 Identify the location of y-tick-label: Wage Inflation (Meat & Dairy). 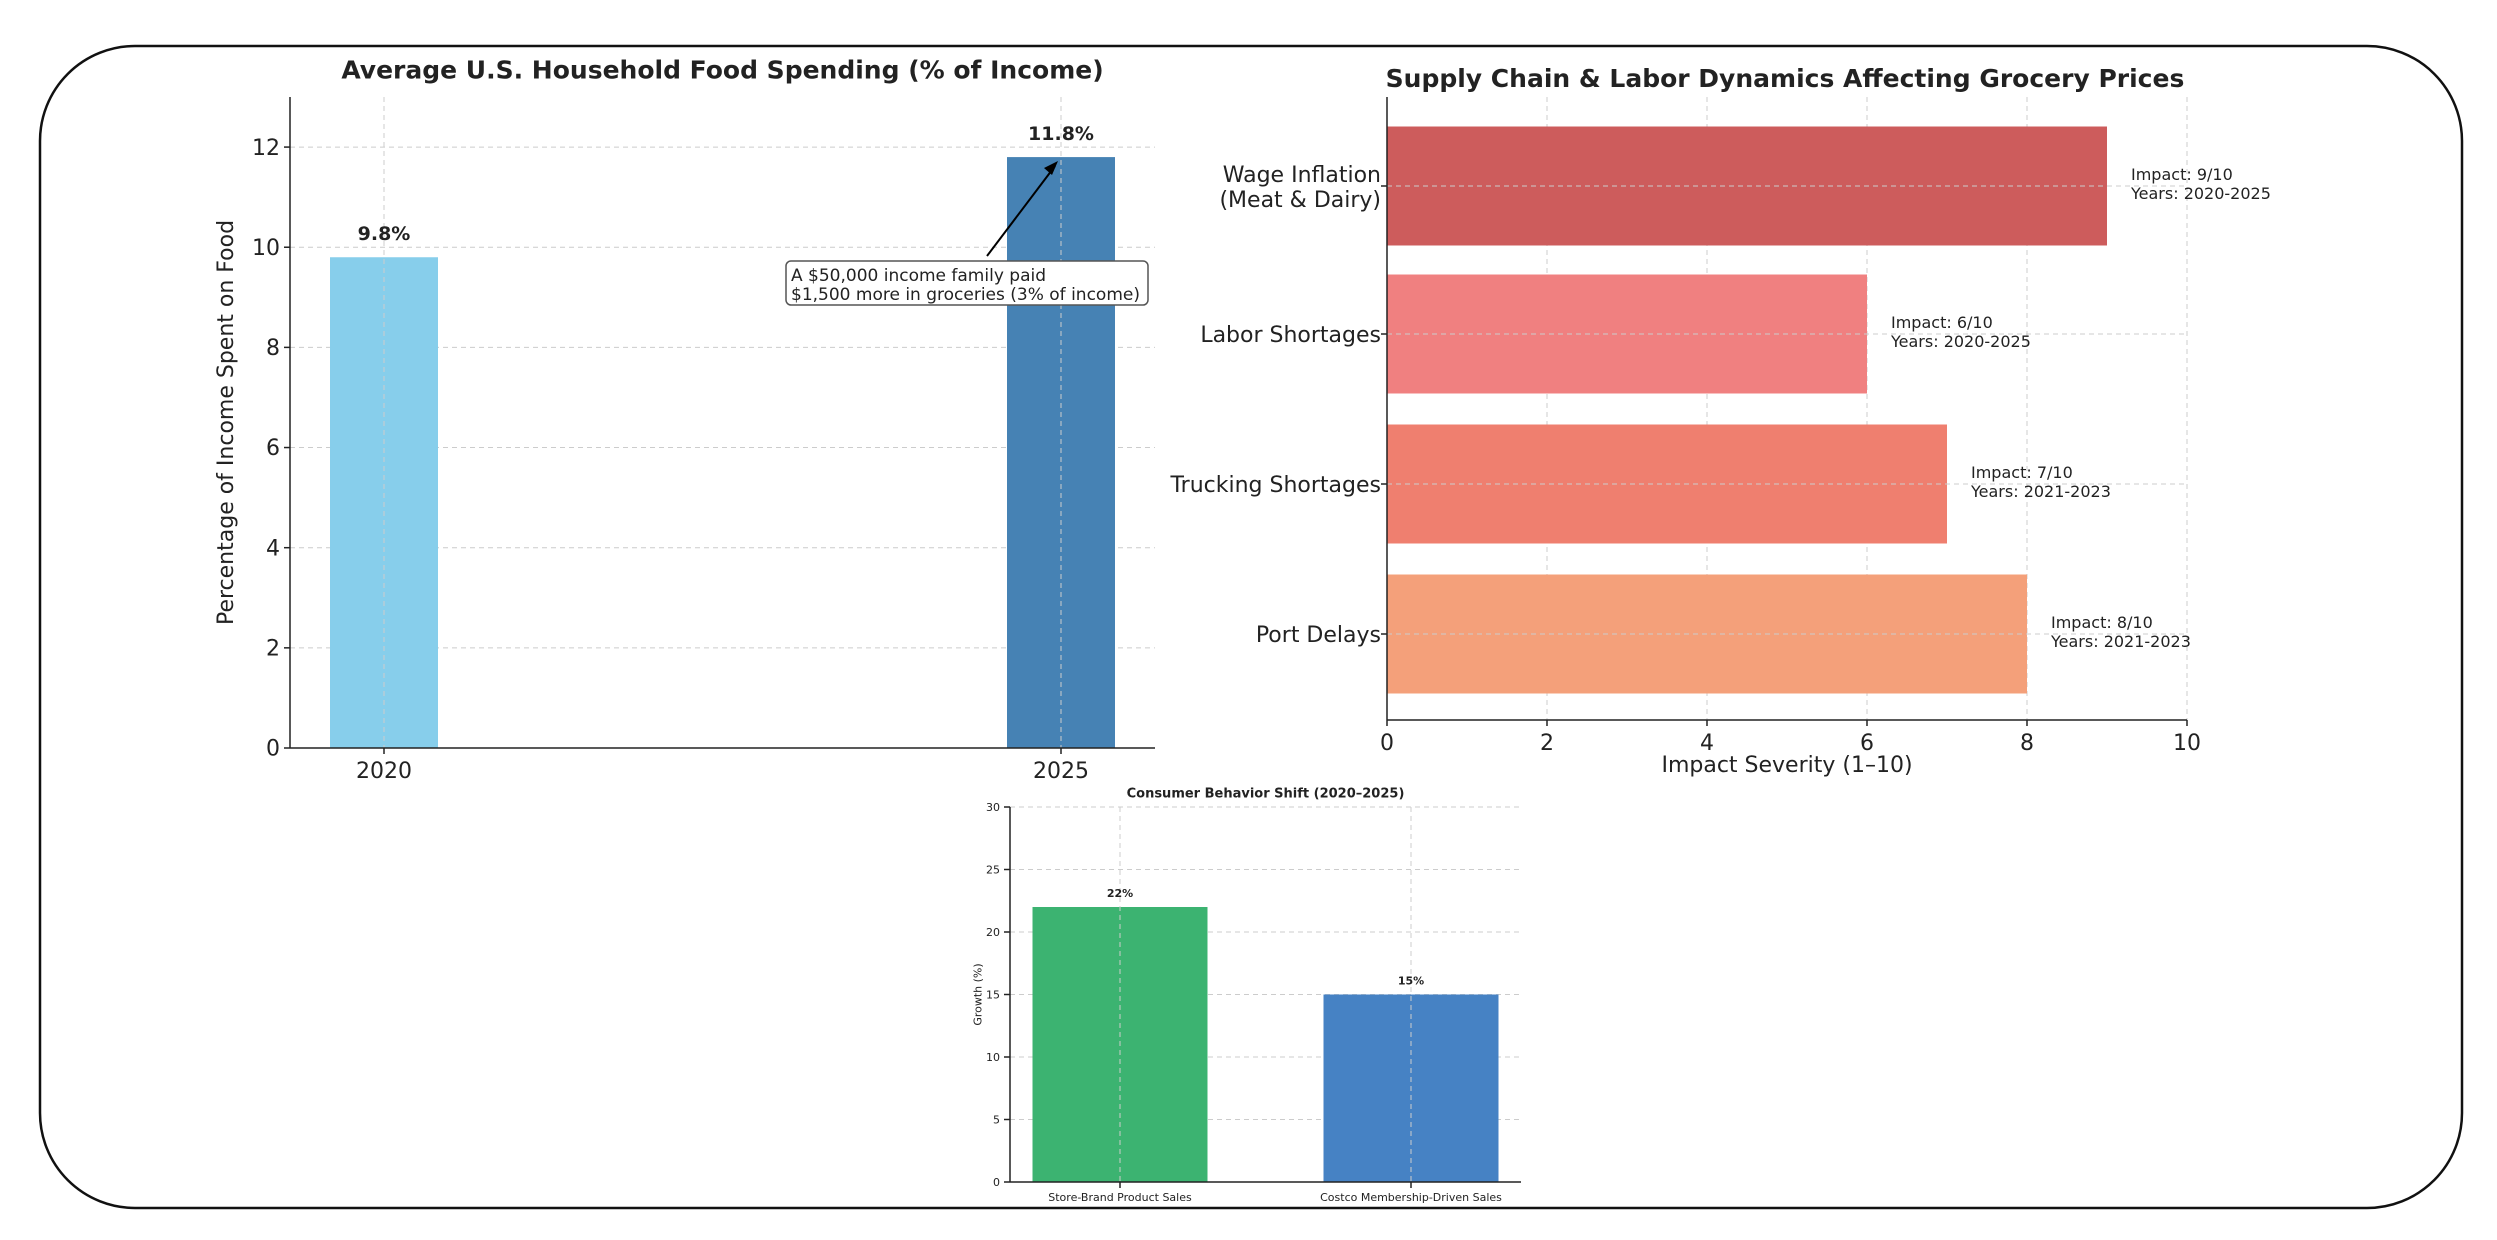
(1300, 188).